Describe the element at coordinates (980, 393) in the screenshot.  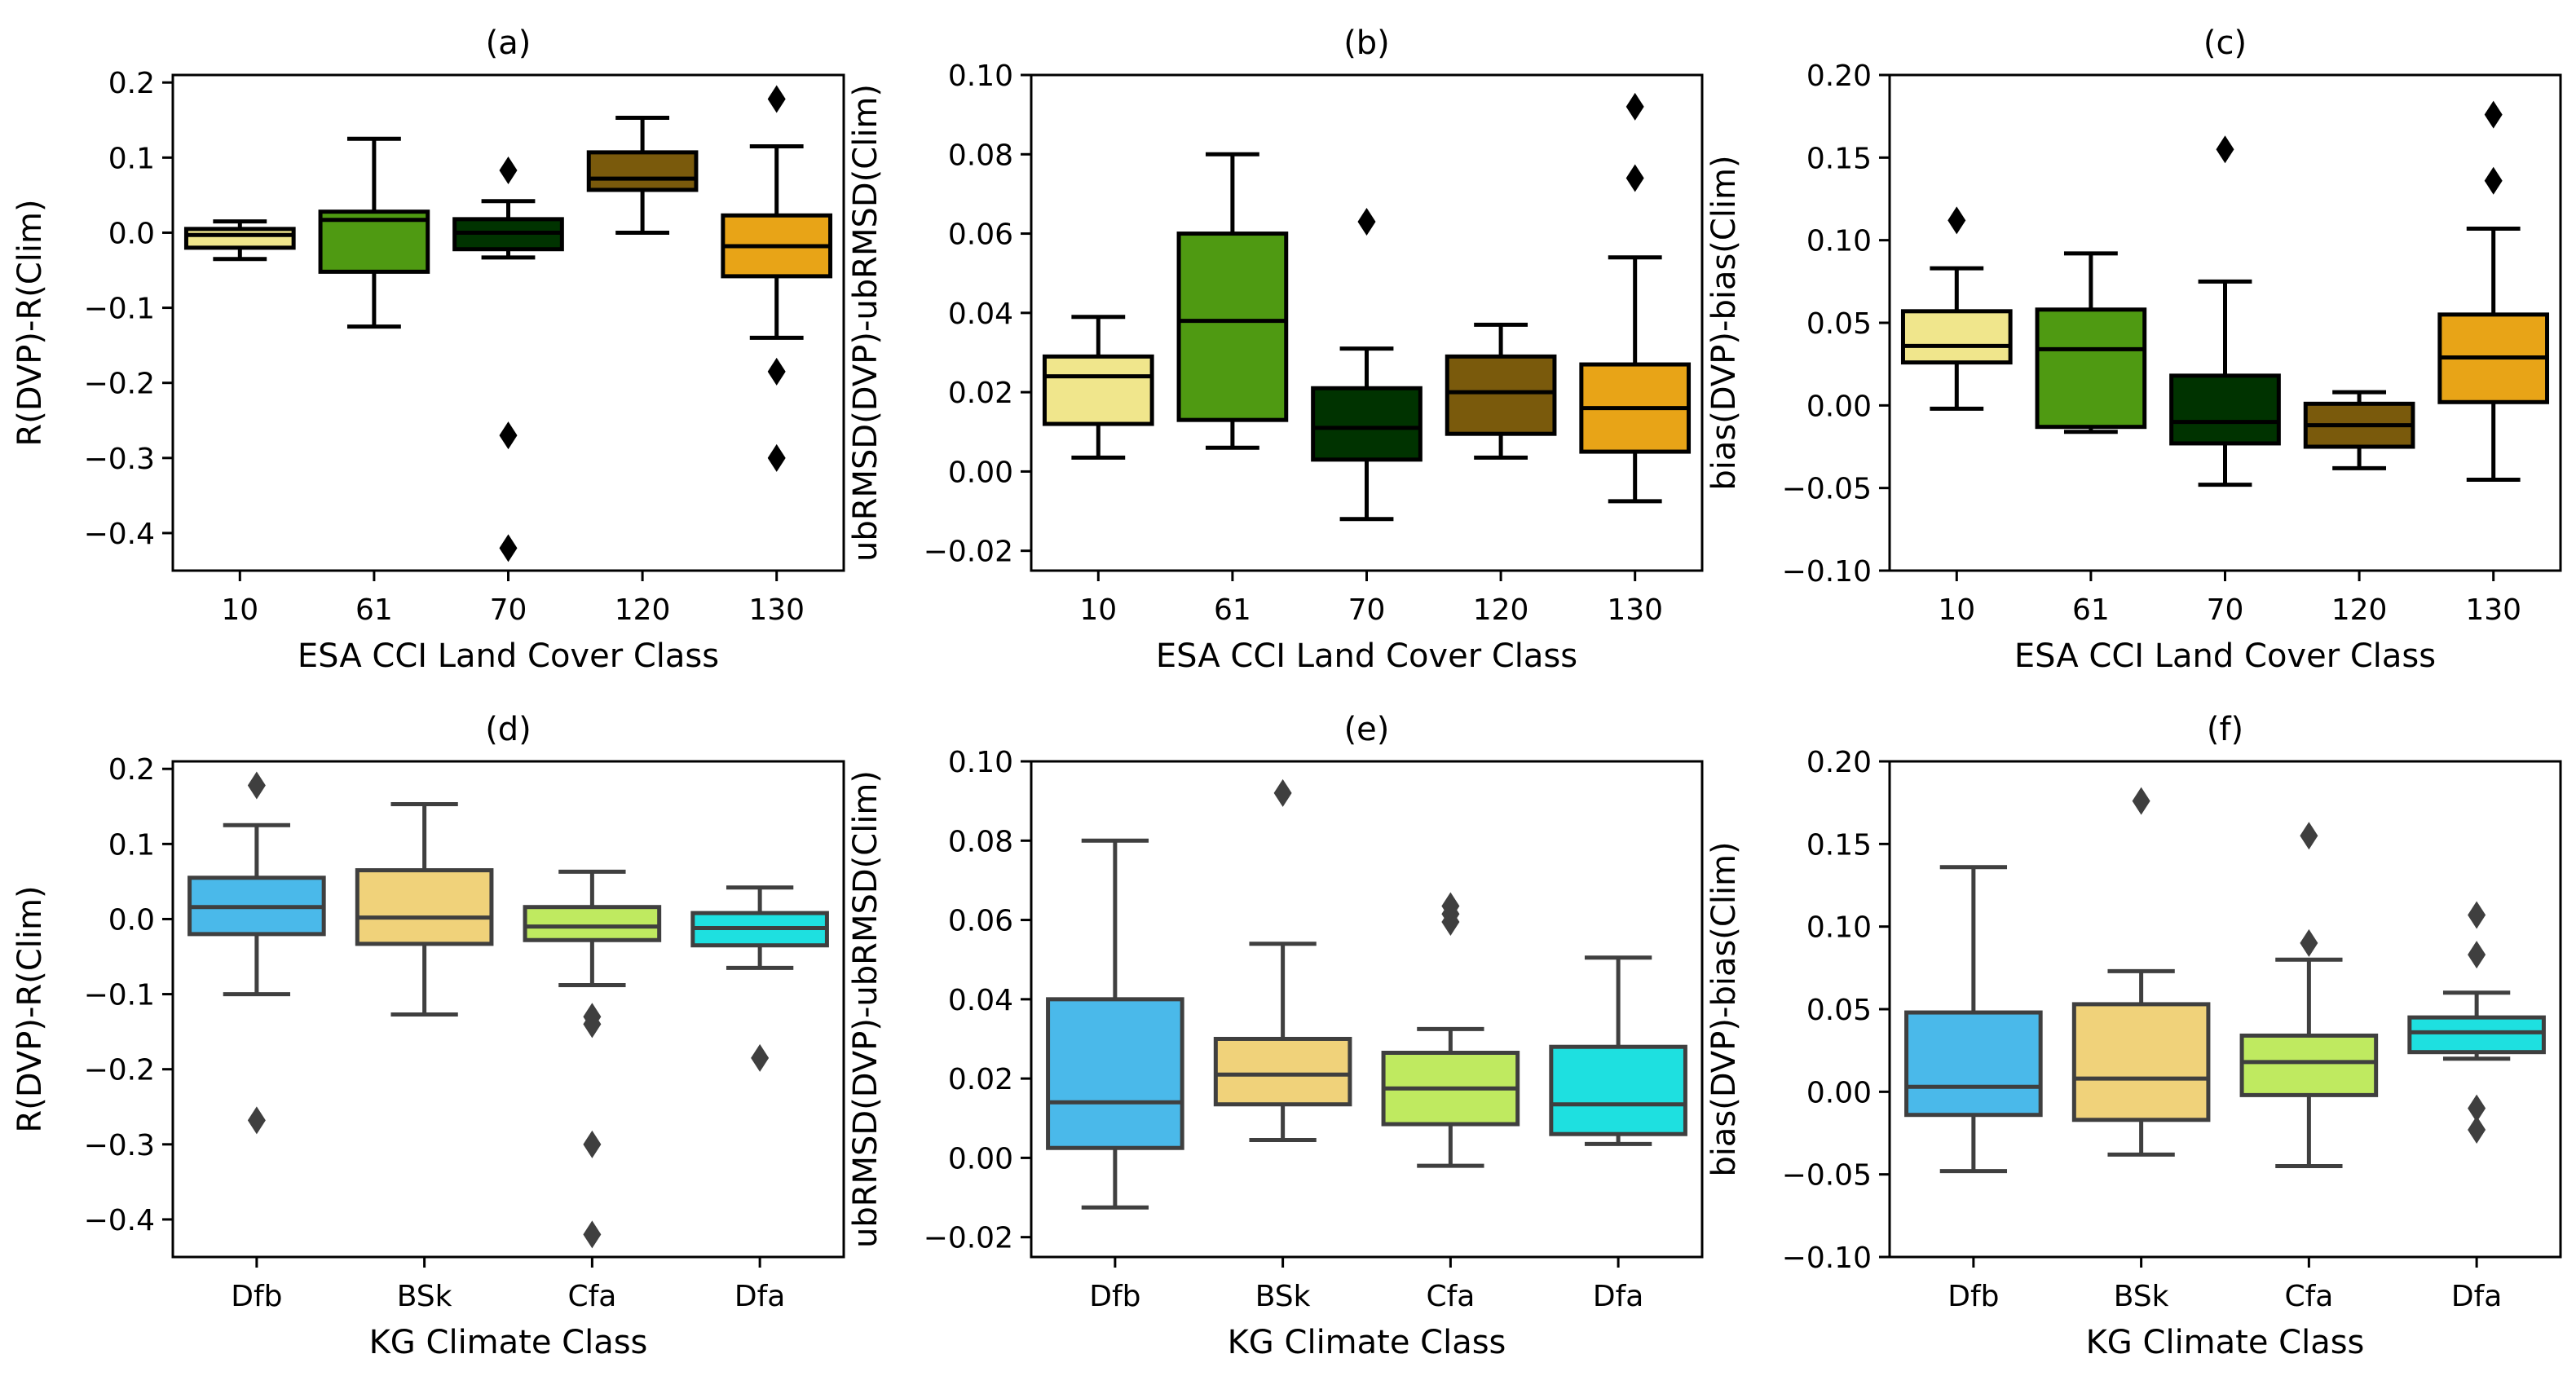
I see `y-tick-label: 0.02` at that location.